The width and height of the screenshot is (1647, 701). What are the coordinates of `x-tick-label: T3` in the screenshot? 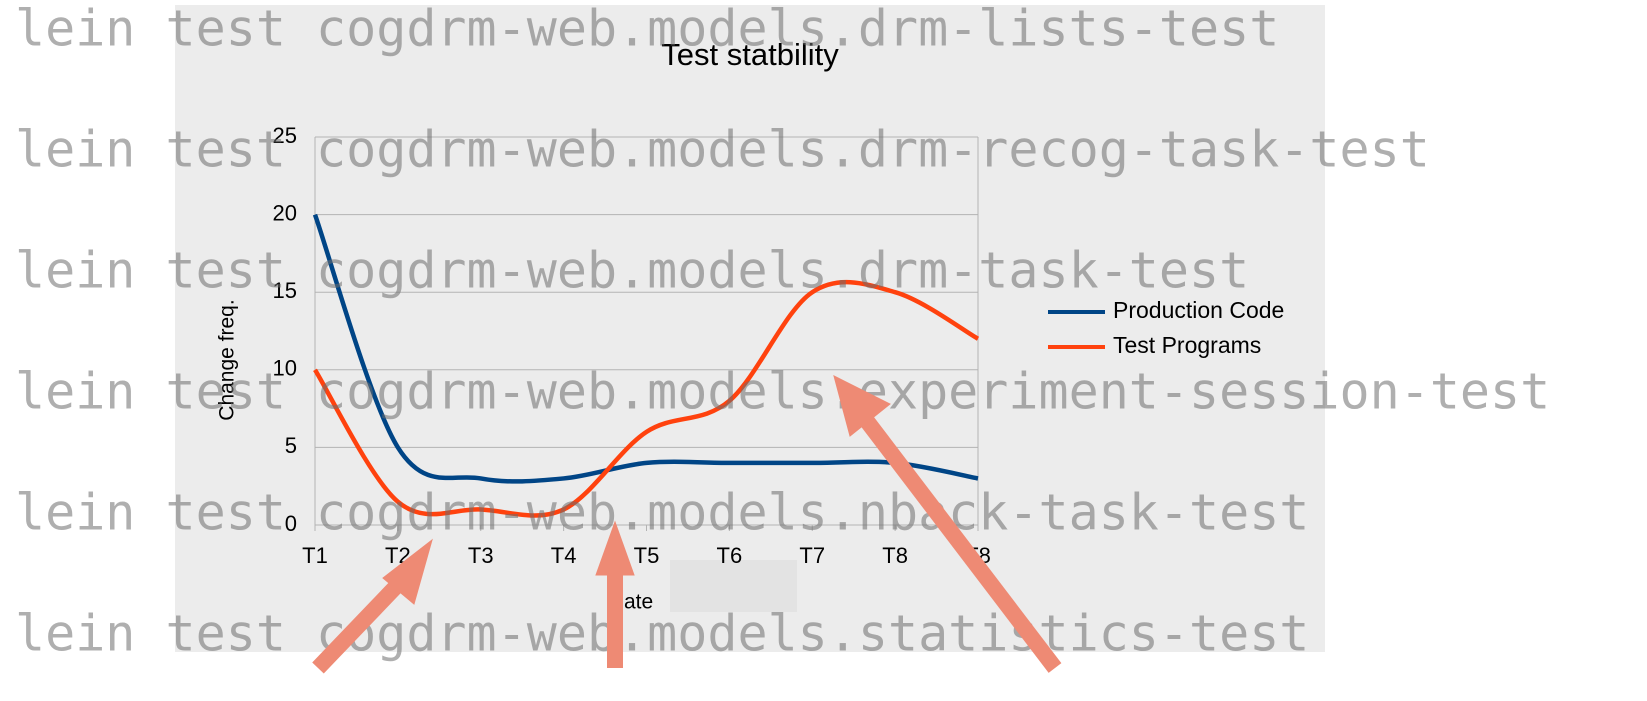 It's located at (481, 555).